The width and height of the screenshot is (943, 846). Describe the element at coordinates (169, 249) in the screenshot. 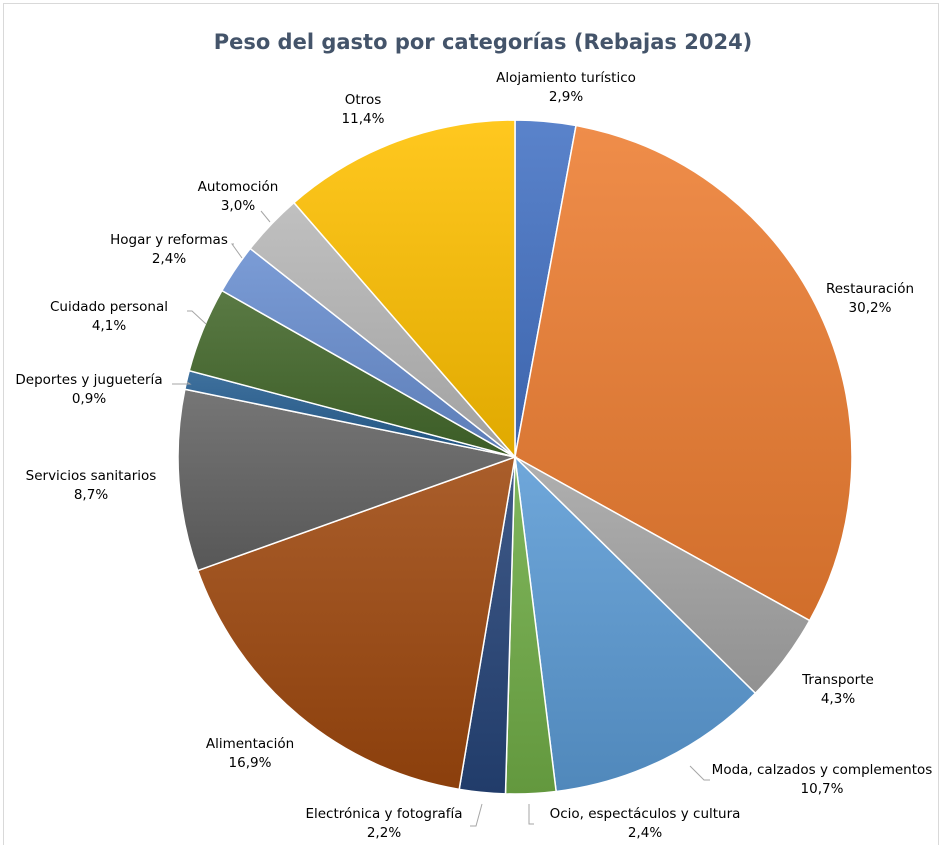

I see `slice-label-hogar-y-reformas: Hogar y reformas 2,4%` at that location.